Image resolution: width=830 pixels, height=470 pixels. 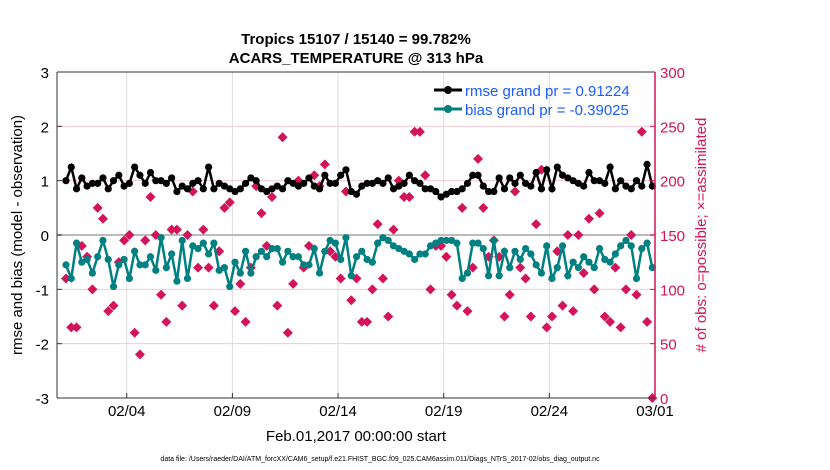 I want to click on chart-title-line1: Tropics 15107 / 15140 = 99.782%, so click(x=356, y=39).